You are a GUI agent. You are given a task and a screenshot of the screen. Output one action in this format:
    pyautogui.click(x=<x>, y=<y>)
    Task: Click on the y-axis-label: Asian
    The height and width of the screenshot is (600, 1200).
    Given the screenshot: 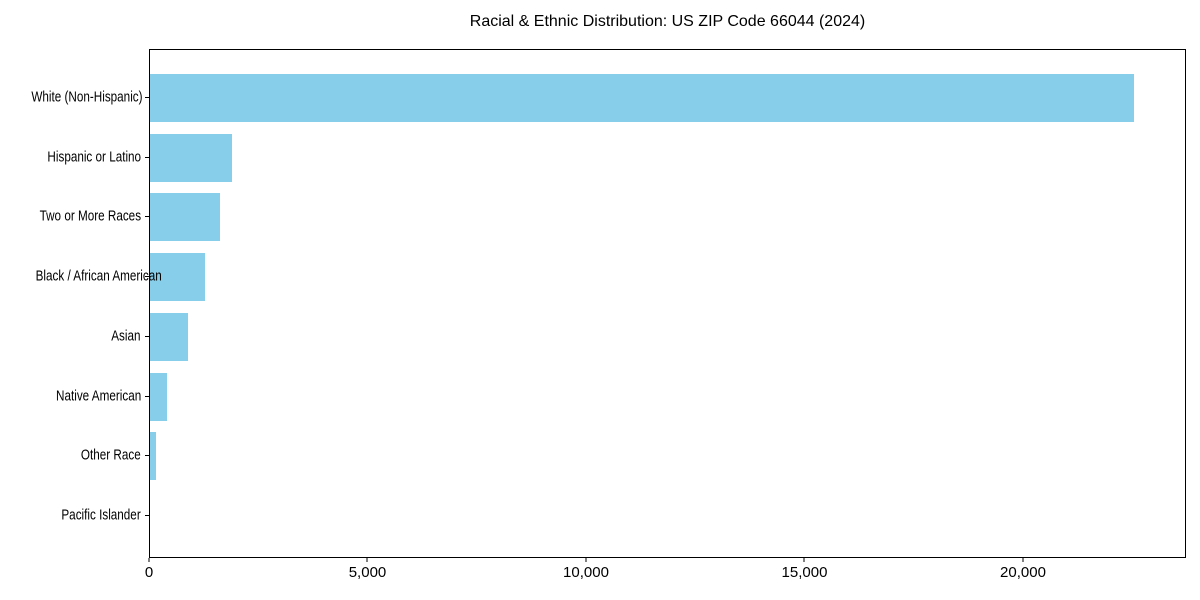 What is the action you would take?
    pyautogui.click(x=70, y=335)
    